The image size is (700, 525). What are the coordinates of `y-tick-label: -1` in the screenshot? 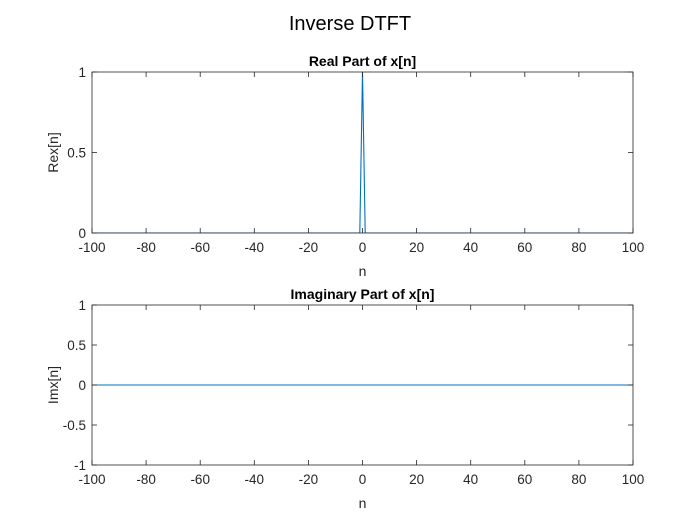 It's located at (80, 465).